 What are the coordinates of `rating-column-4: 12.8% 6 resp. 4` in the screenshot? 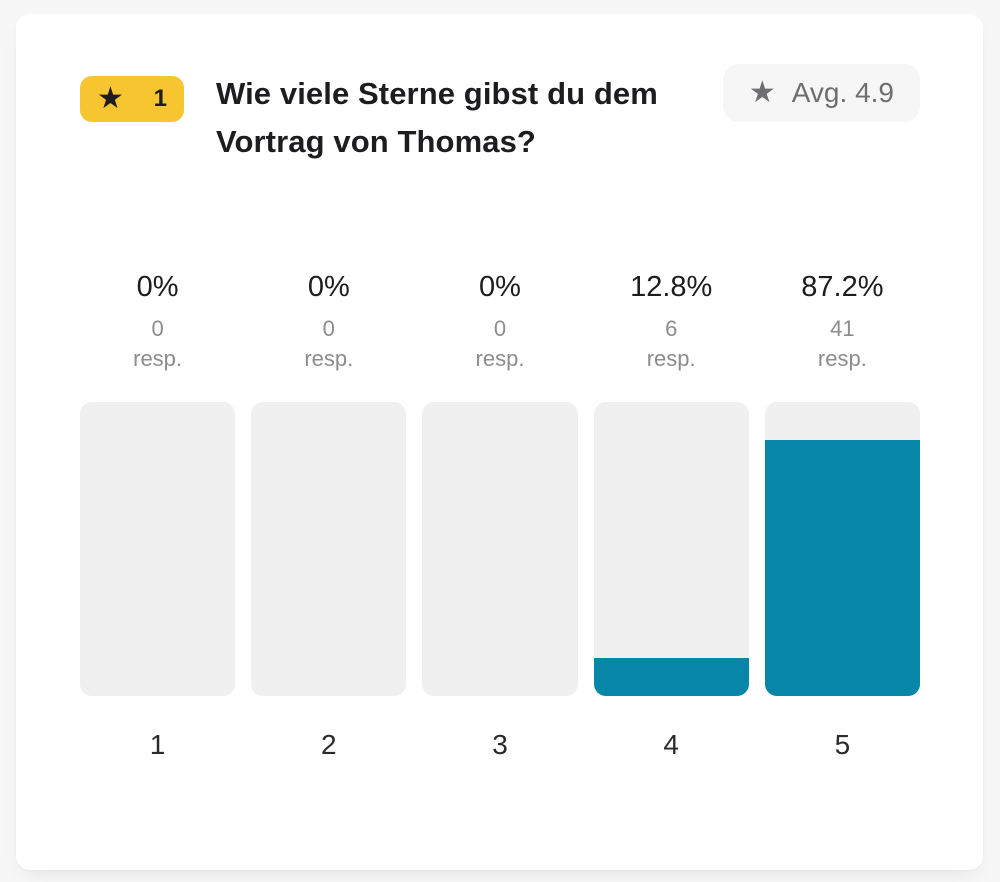 It's located at (671, 515).